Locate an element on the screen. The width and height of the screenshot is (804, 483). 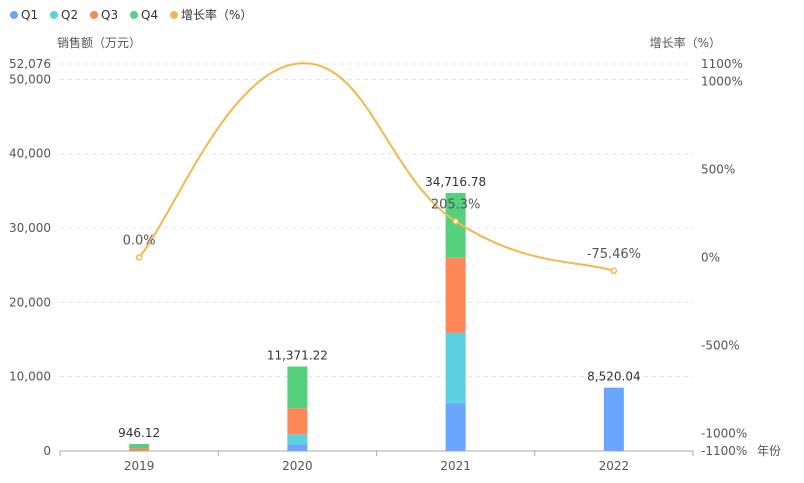
legend-marker-q2 is located at coordinates (54, 15).